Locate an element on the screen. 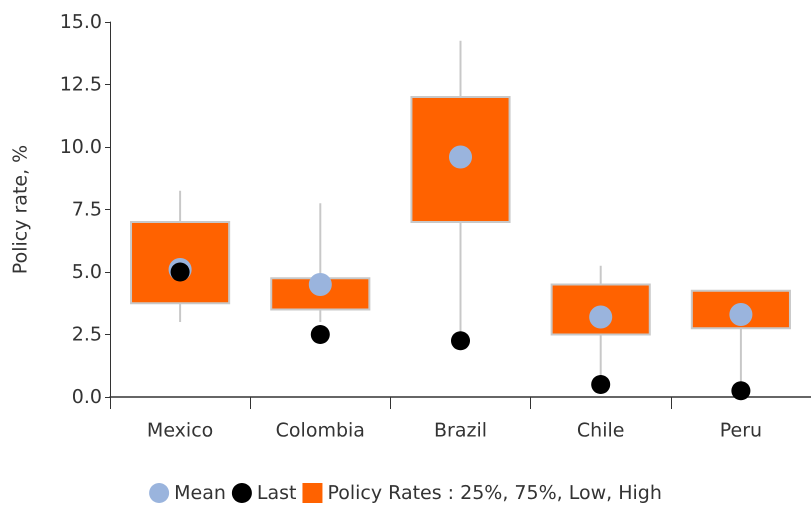 The width and height of the screenshot is (811, 512). y-tick-label: 15.0 is located at coordinates (81, 22).